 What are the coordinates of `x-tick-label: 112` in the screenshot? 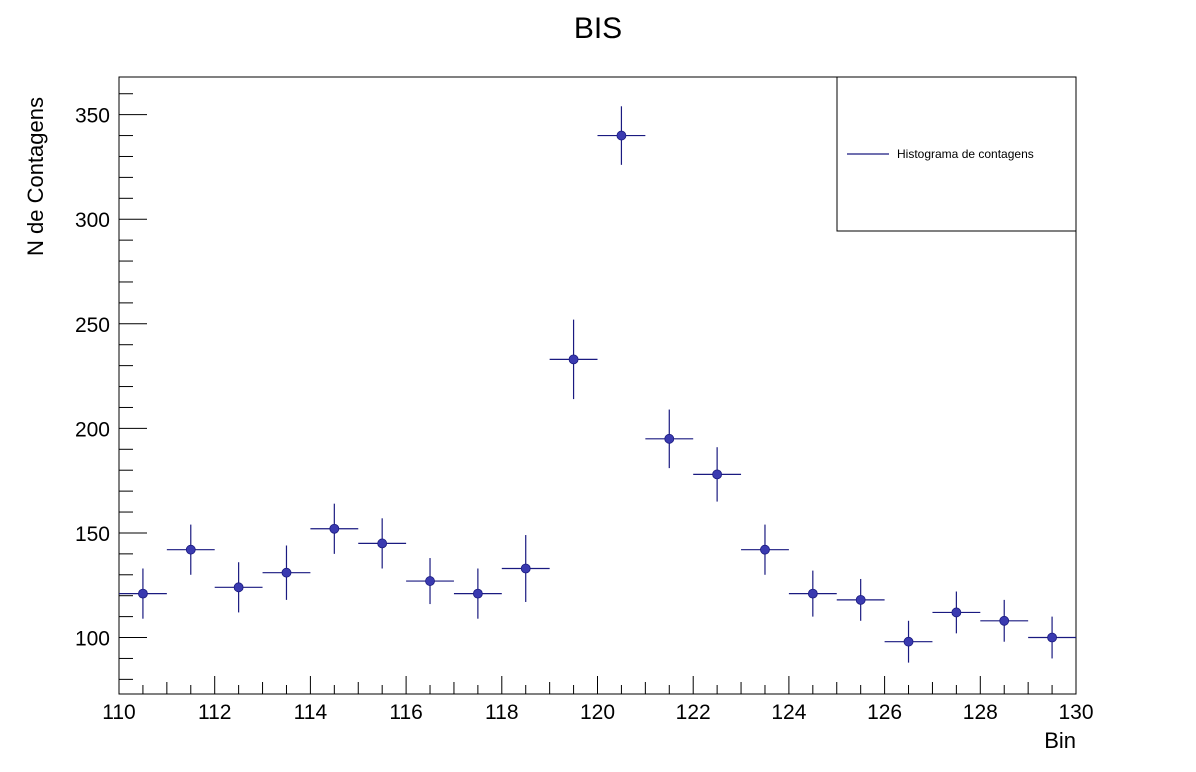 It's located at (214, 712).